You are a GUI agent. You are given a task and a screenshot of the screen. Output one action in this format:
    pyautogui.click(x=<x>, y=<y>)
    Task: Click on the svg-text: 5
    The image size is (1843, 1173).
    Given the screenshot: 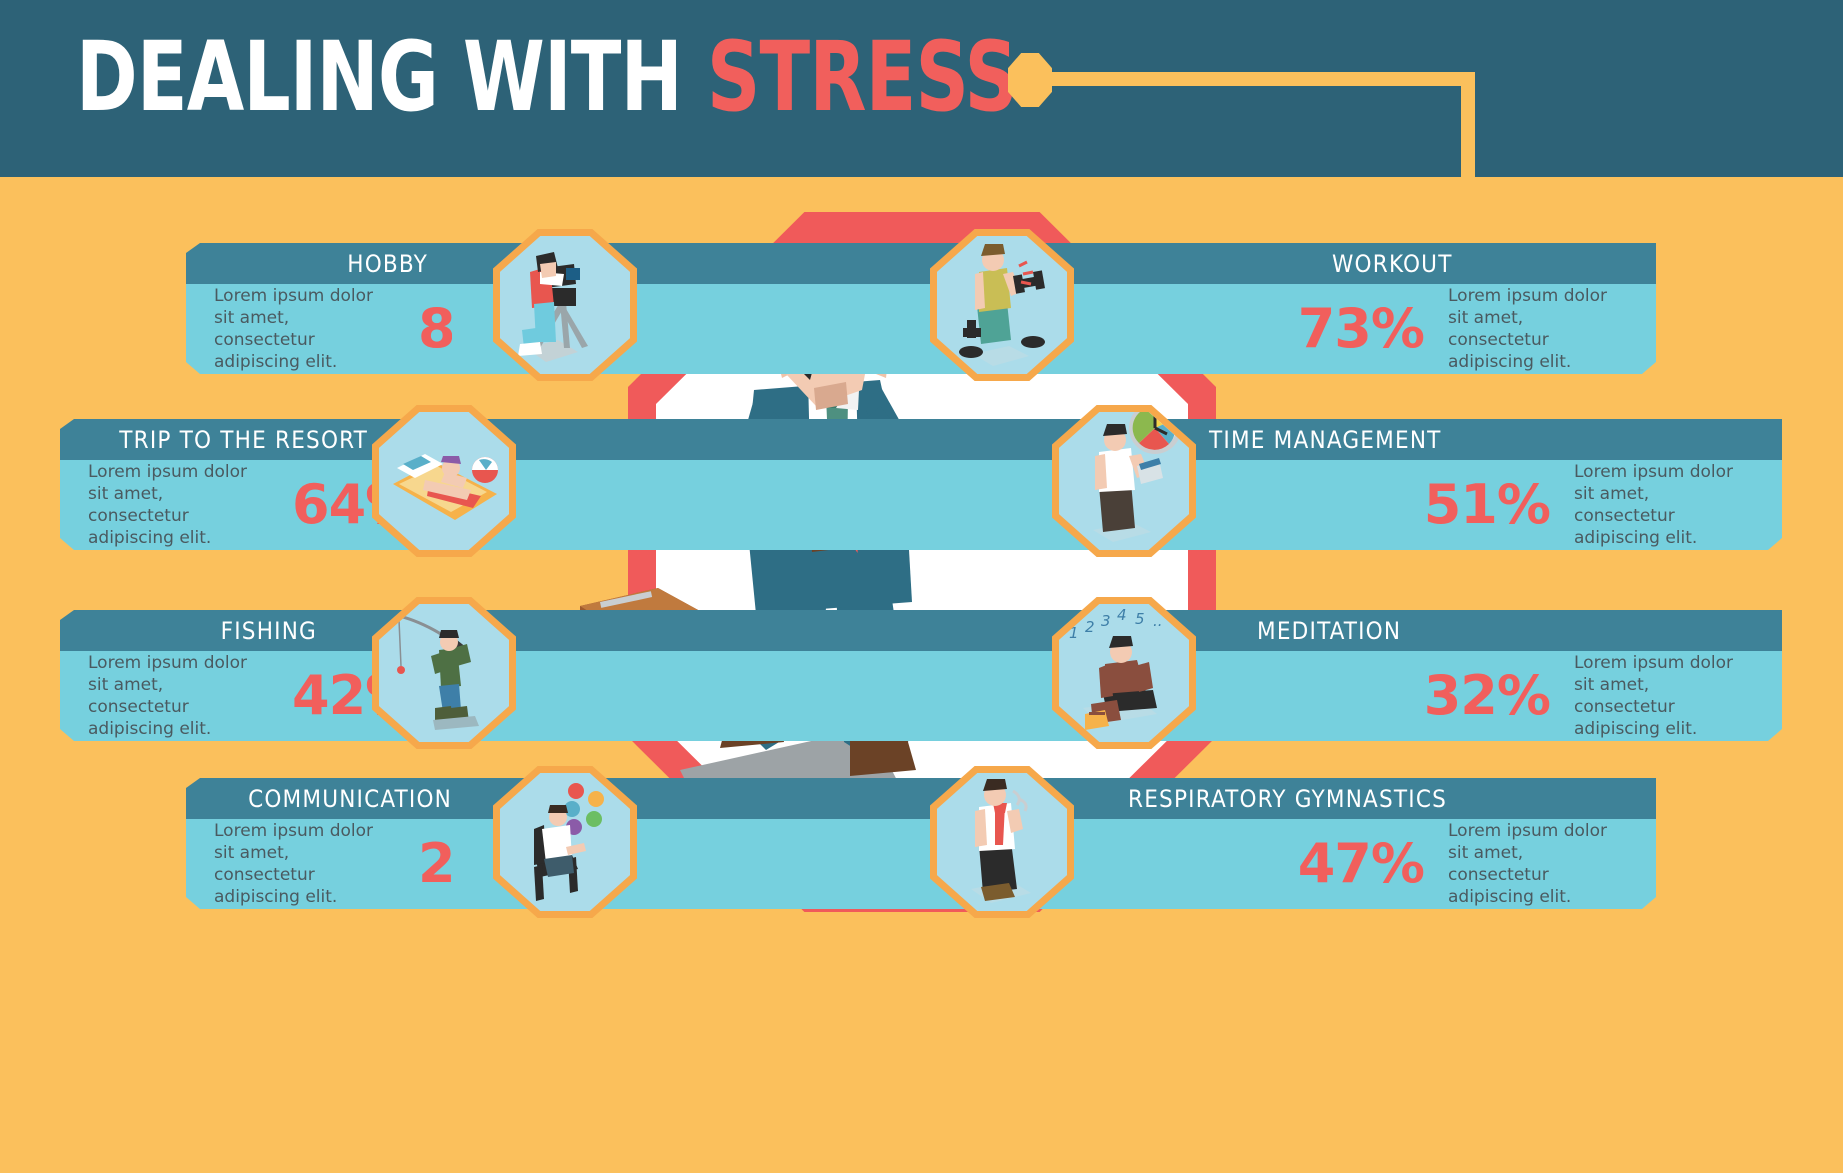 What is the action you would take?
    pyautogui.click(x=1140, y=619)
    